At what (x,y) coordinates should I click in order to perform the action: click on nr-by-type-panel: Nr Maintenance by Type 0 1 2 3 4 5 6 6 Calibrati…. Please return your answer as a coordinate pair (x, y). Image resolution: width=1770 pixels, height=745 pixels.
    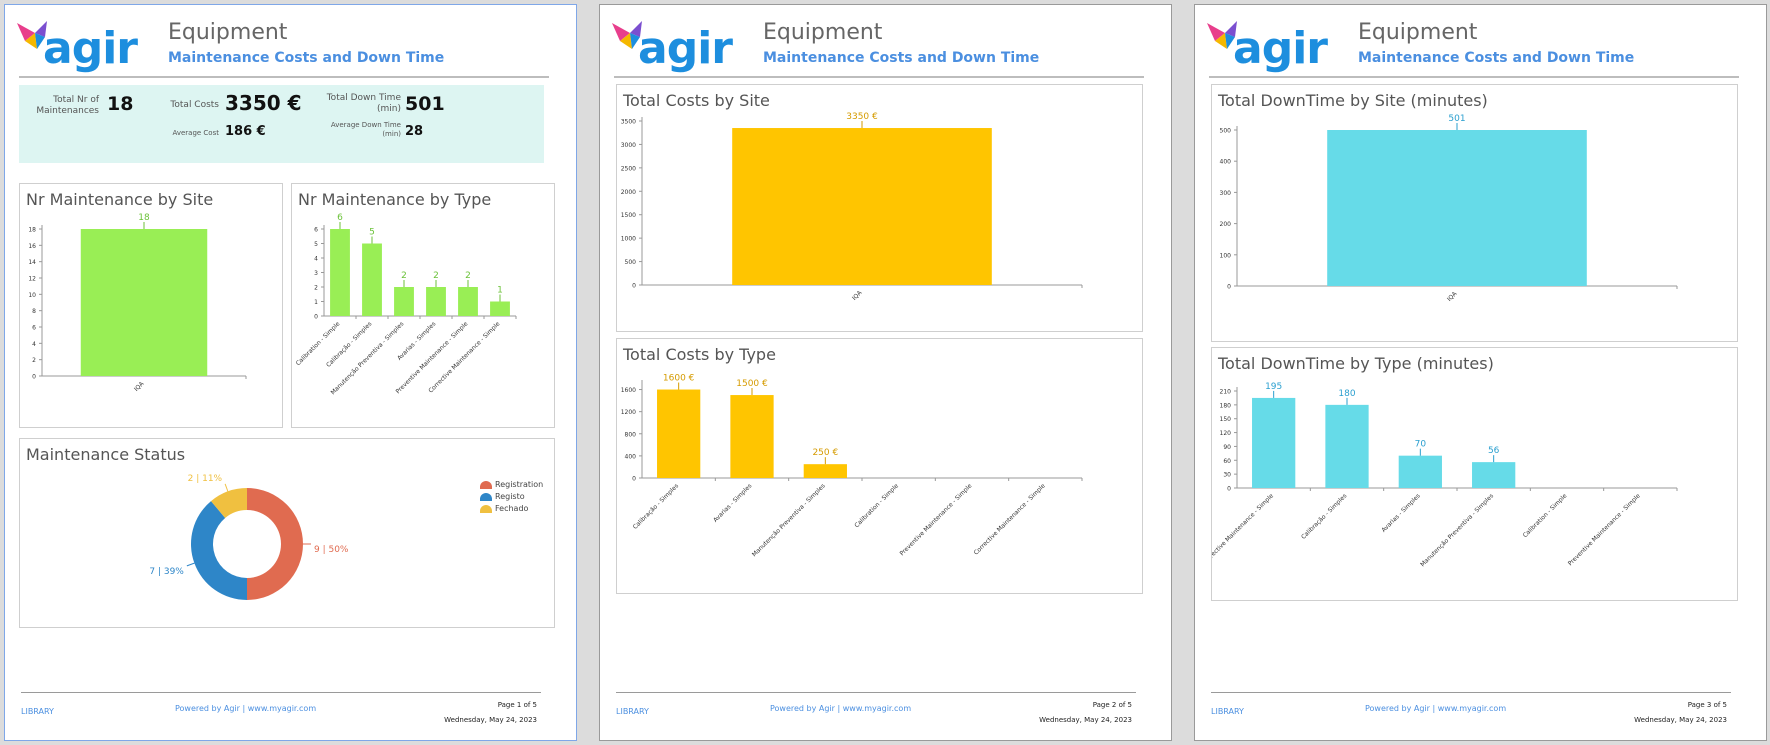
    Looking at the image, I should click on (423, 305).